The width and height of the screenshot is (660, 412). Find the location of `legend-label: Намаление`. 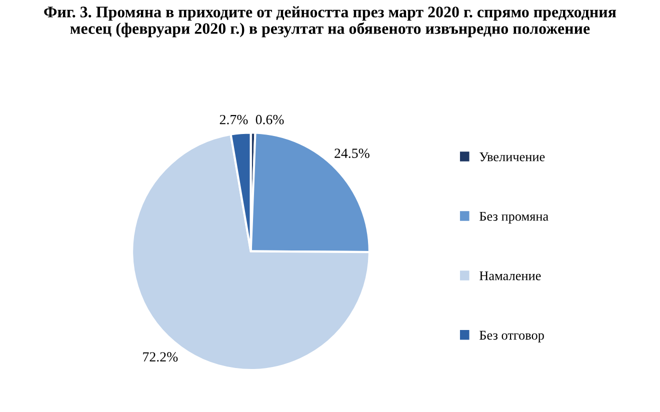

legend-label: Намаление is located at coordinates (510, 275).